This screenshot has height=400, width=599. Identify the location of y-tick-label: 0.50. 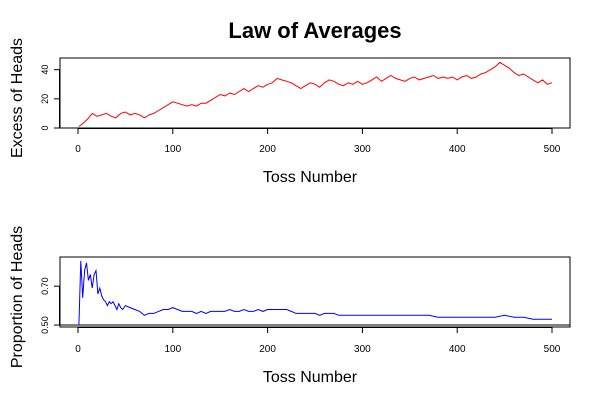
(45, 325).